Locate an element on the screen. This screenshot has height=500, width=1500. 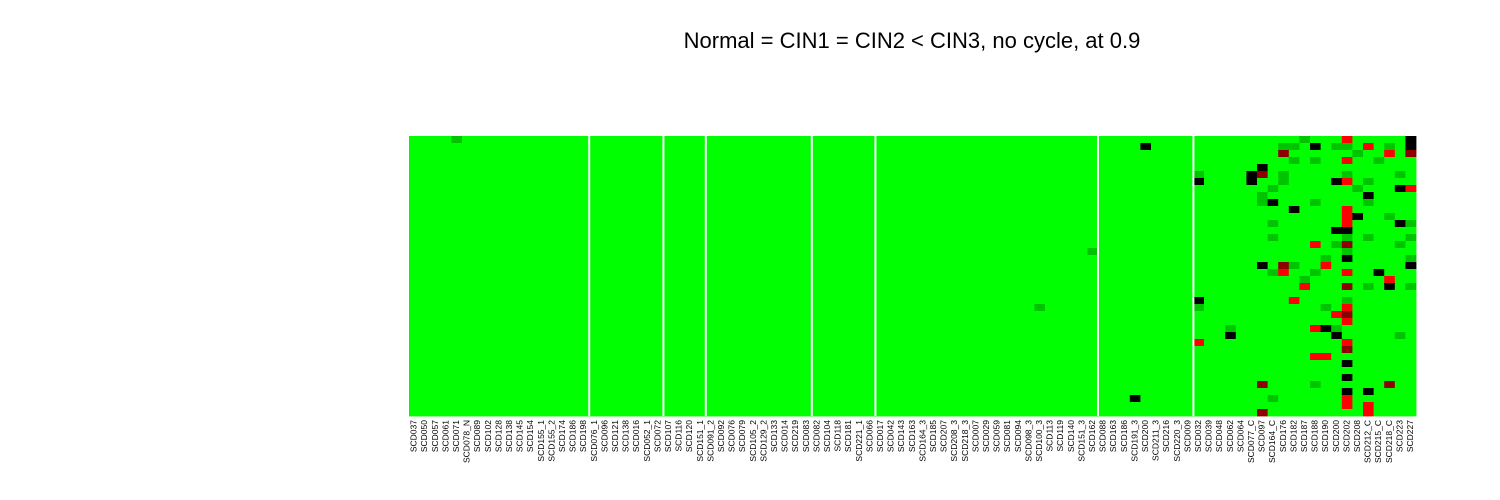
column-label: SCD105_2 is located at coordinates (753, 441).